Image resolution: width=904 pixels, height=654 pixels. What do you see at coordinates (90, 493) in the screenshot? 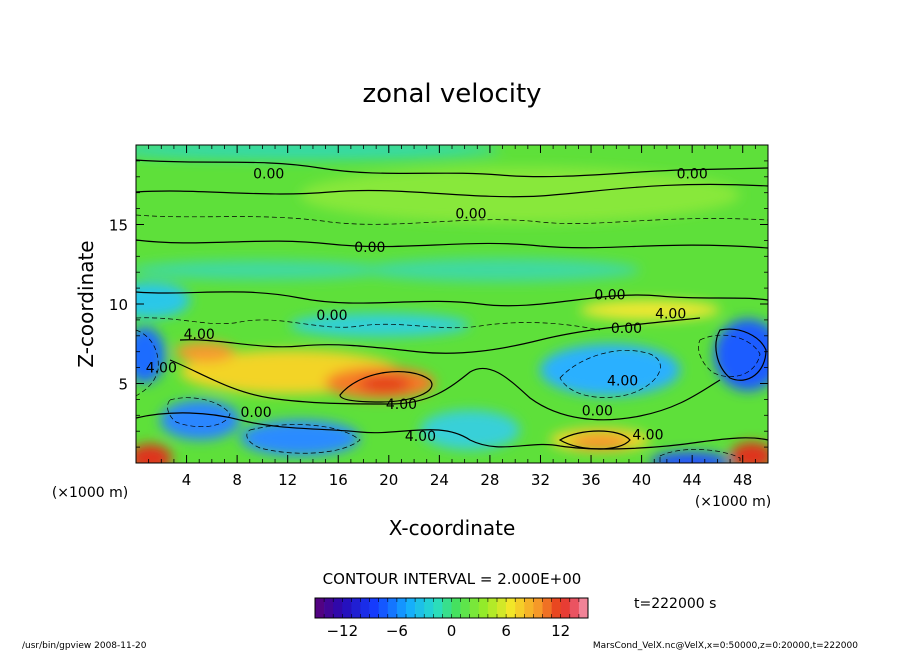
I see `x-unit-left: (×1000 m)` at bounding box center [90, 493].